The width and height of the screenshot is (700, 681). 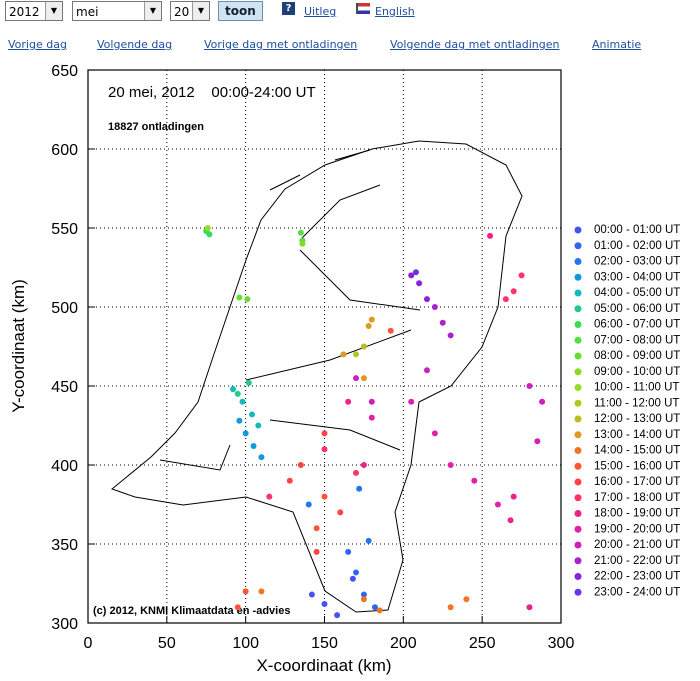 What do you see at coordinates (637, 545) in the screenshot?
I see `legend-label: 20:00 - 21:00 UT` at bounding box center [637, 545].